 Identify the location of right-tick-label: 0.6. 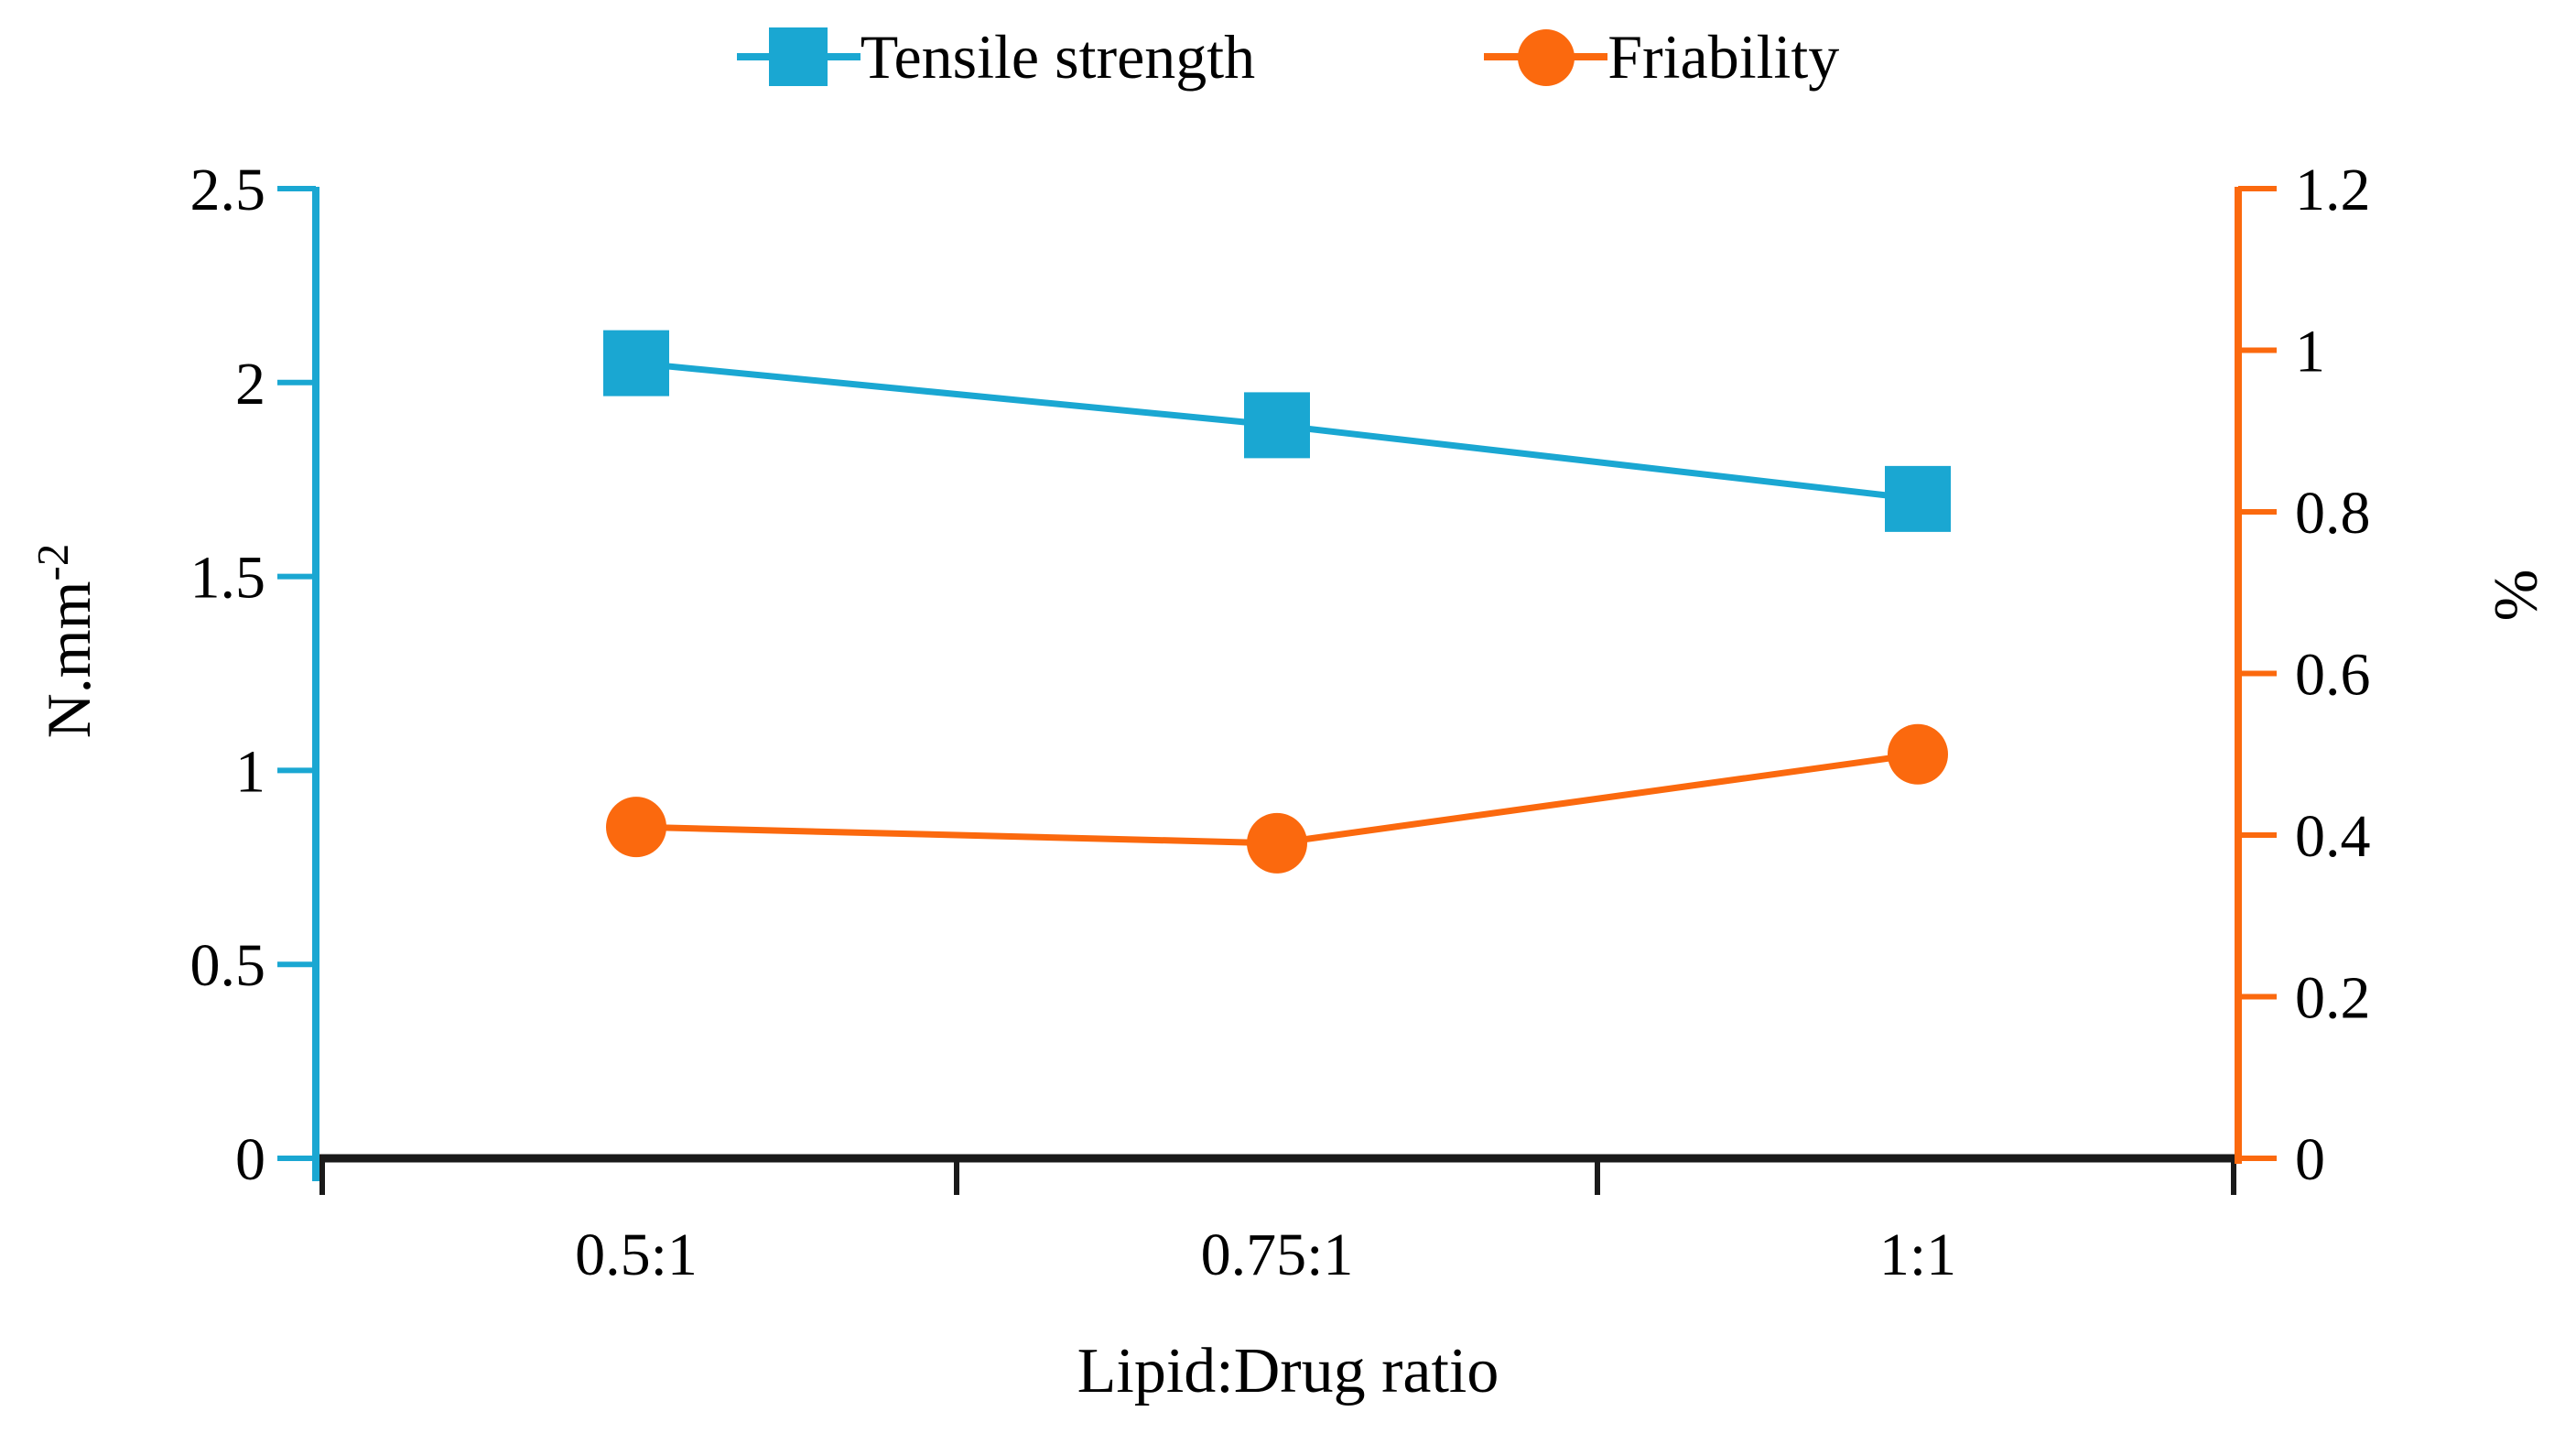
(2333, 675).